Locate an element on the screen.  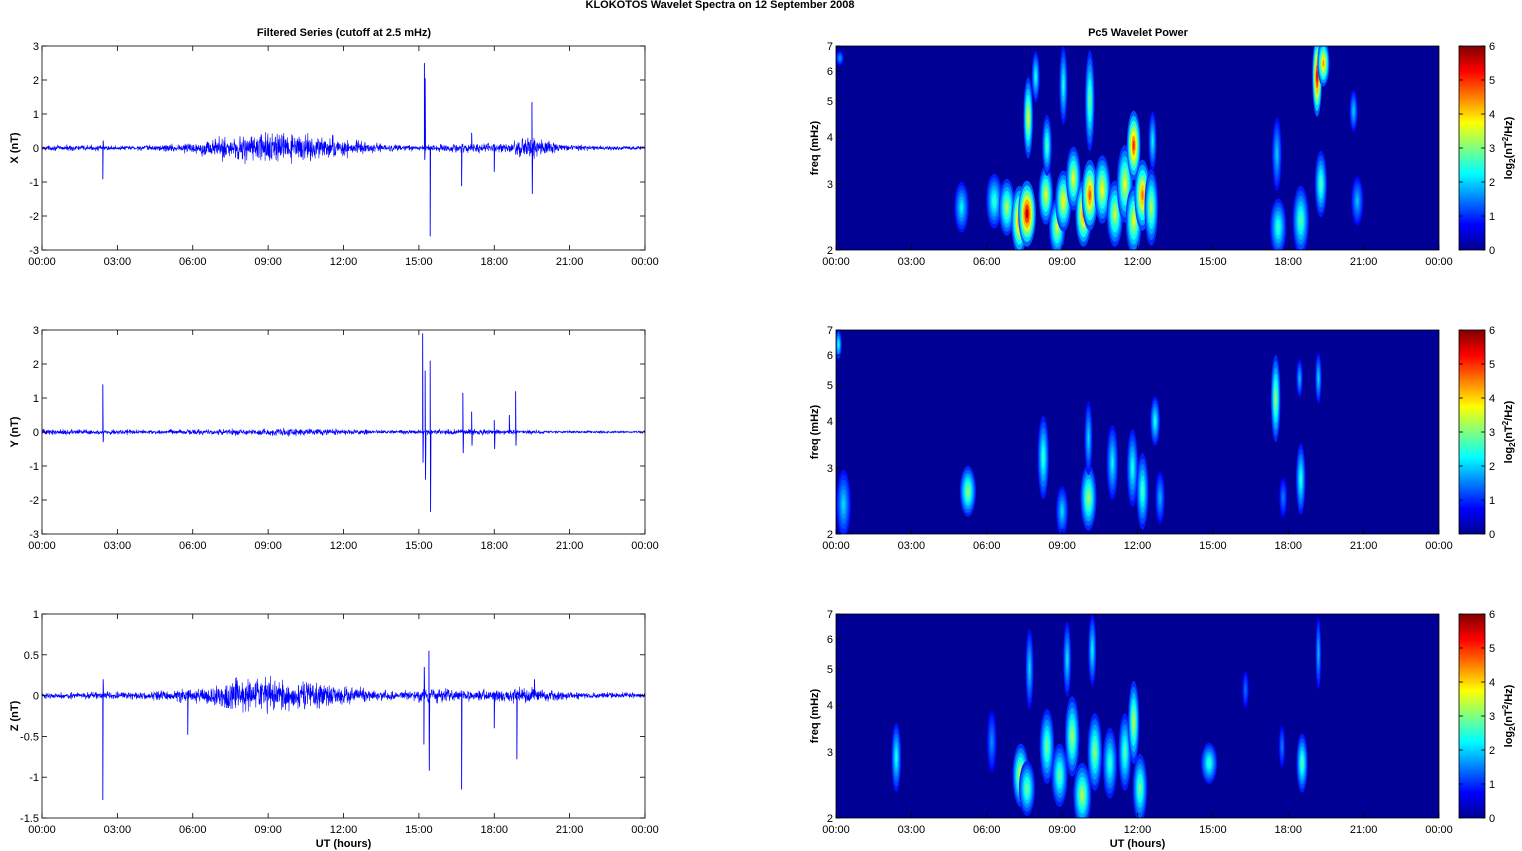
y-wavelet-heatmap is located at coordinates (1137, 432).